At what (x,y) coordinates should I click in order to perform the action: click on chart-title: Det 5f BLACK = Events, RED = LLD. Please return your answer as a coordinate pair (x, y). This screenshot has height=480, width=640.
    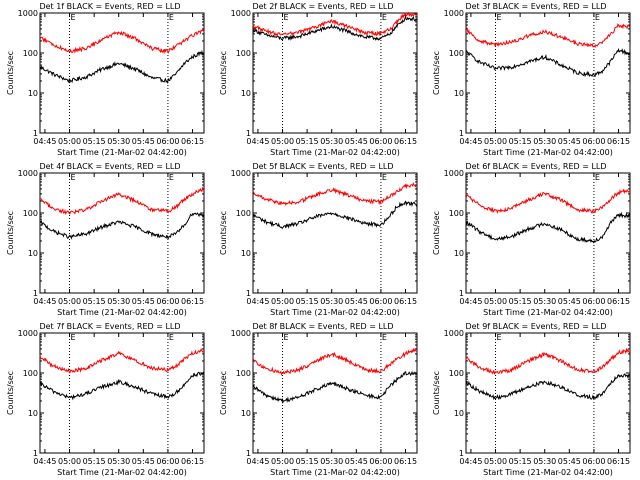
    Looking at the image, I should click on (322, 166).